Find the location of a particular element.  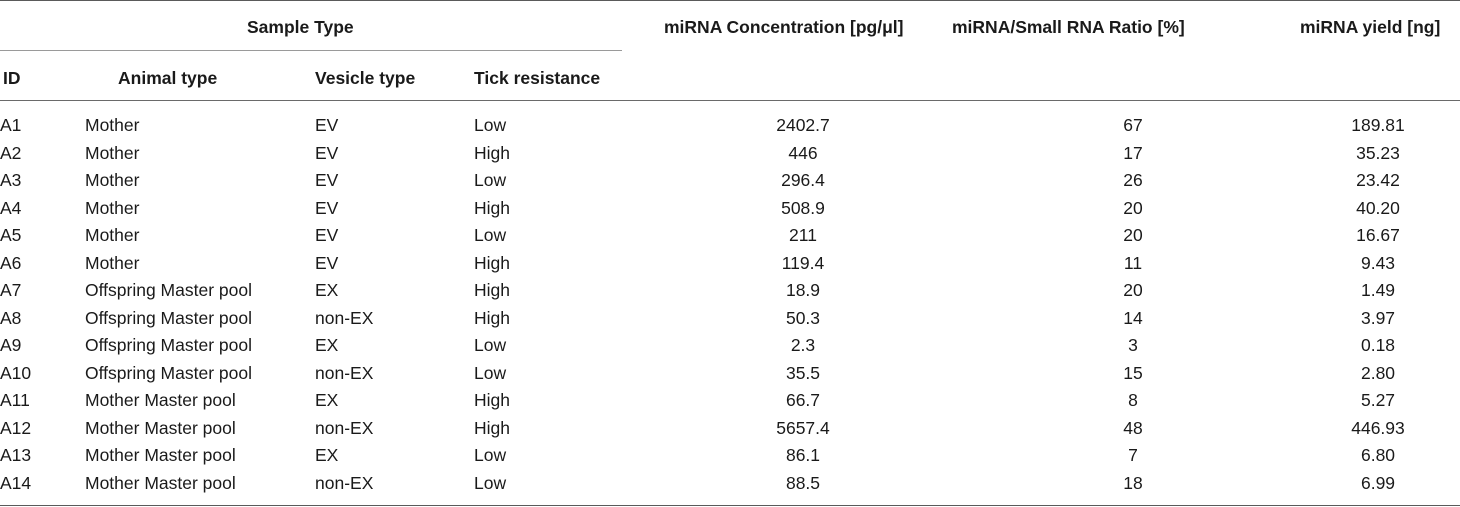

cell-id: A4 is located at coordinates (11, 207).